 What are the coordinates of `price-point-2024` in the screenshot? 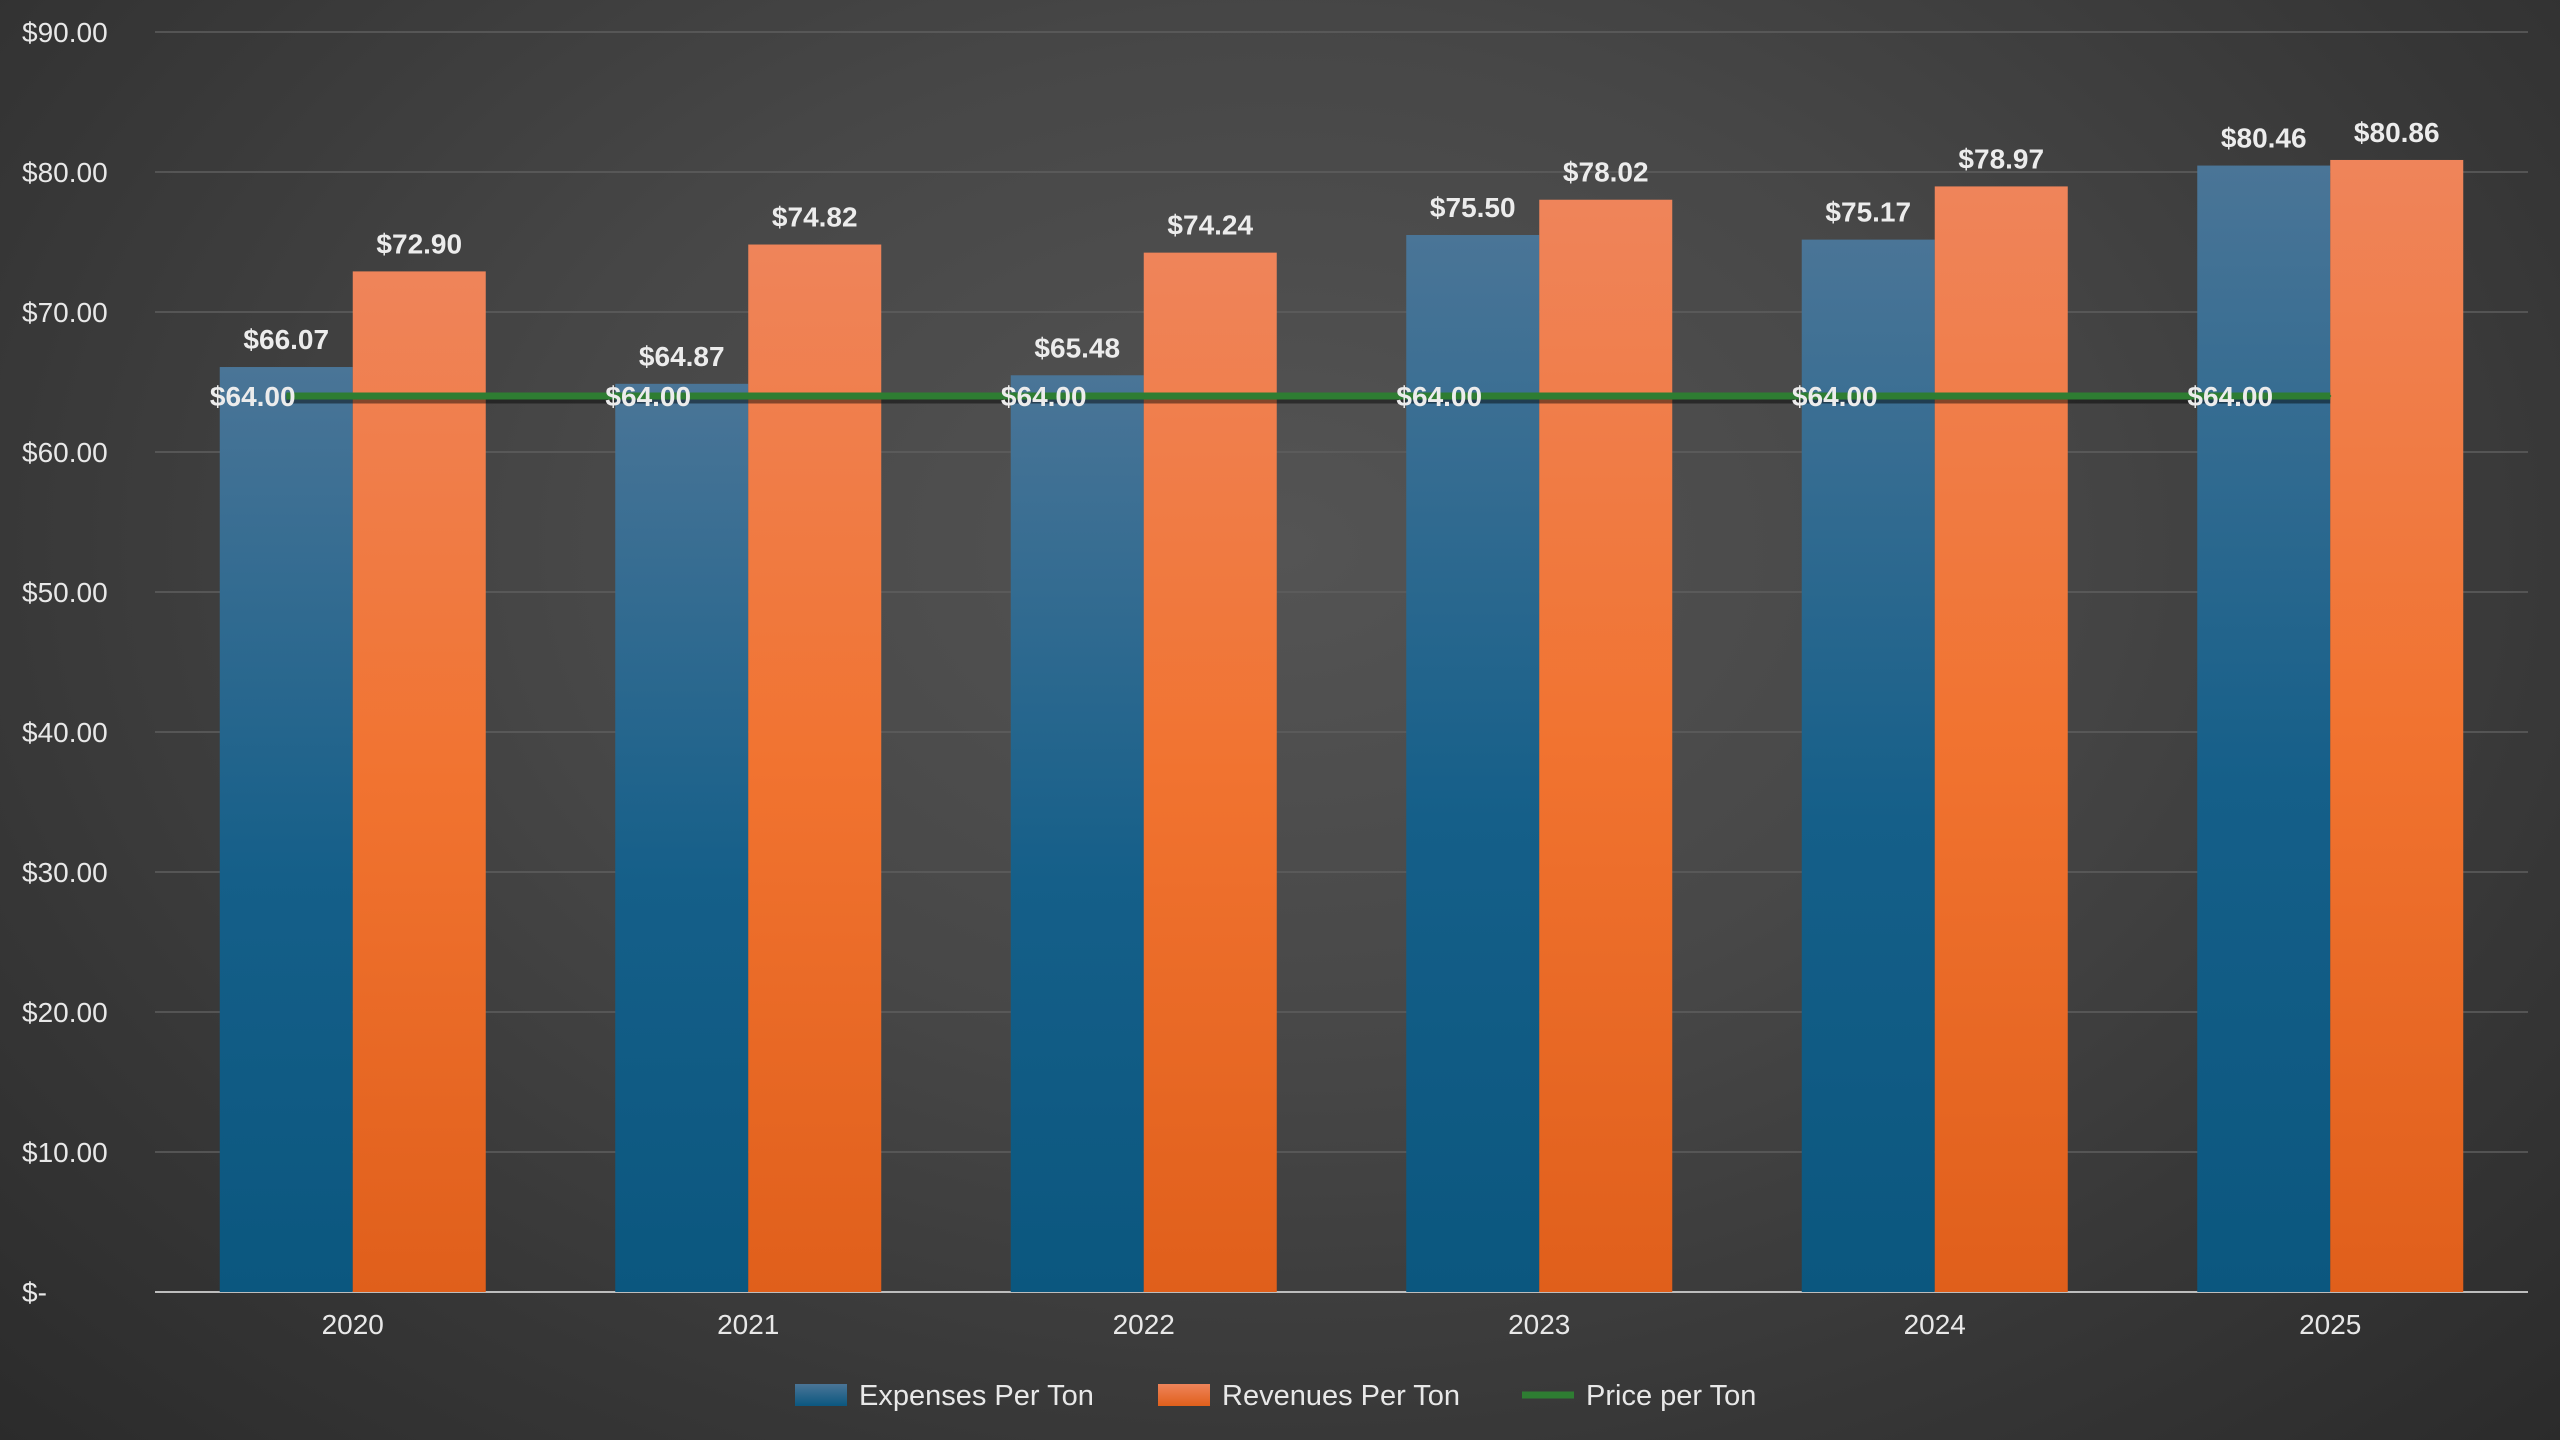 It's located at (1934, 396).